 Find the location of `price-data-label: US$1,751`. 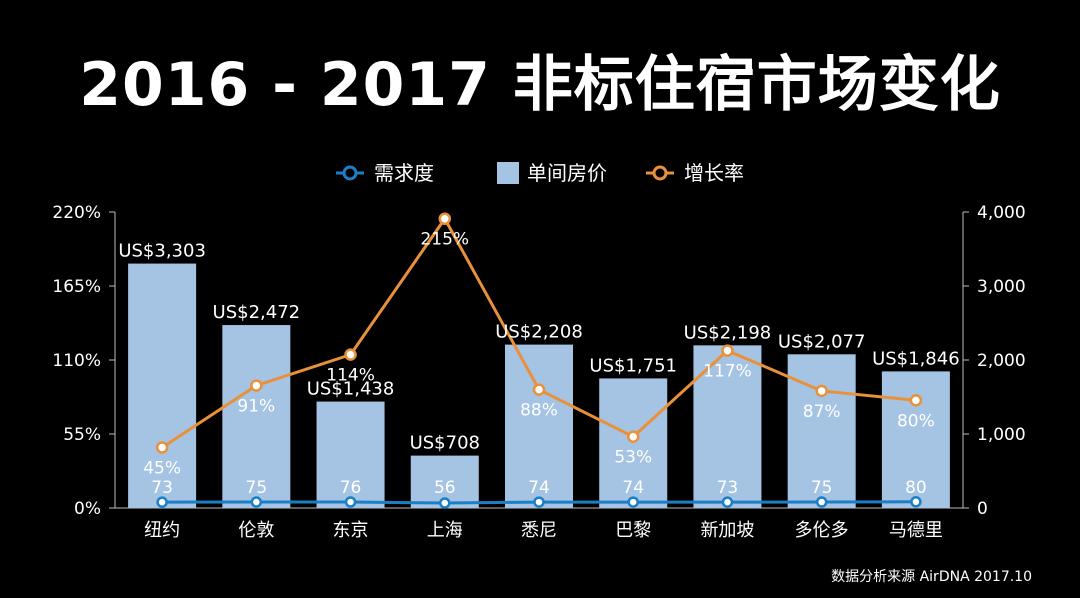

price-data-label: US$1,751 is located at coordinates (633, 365).